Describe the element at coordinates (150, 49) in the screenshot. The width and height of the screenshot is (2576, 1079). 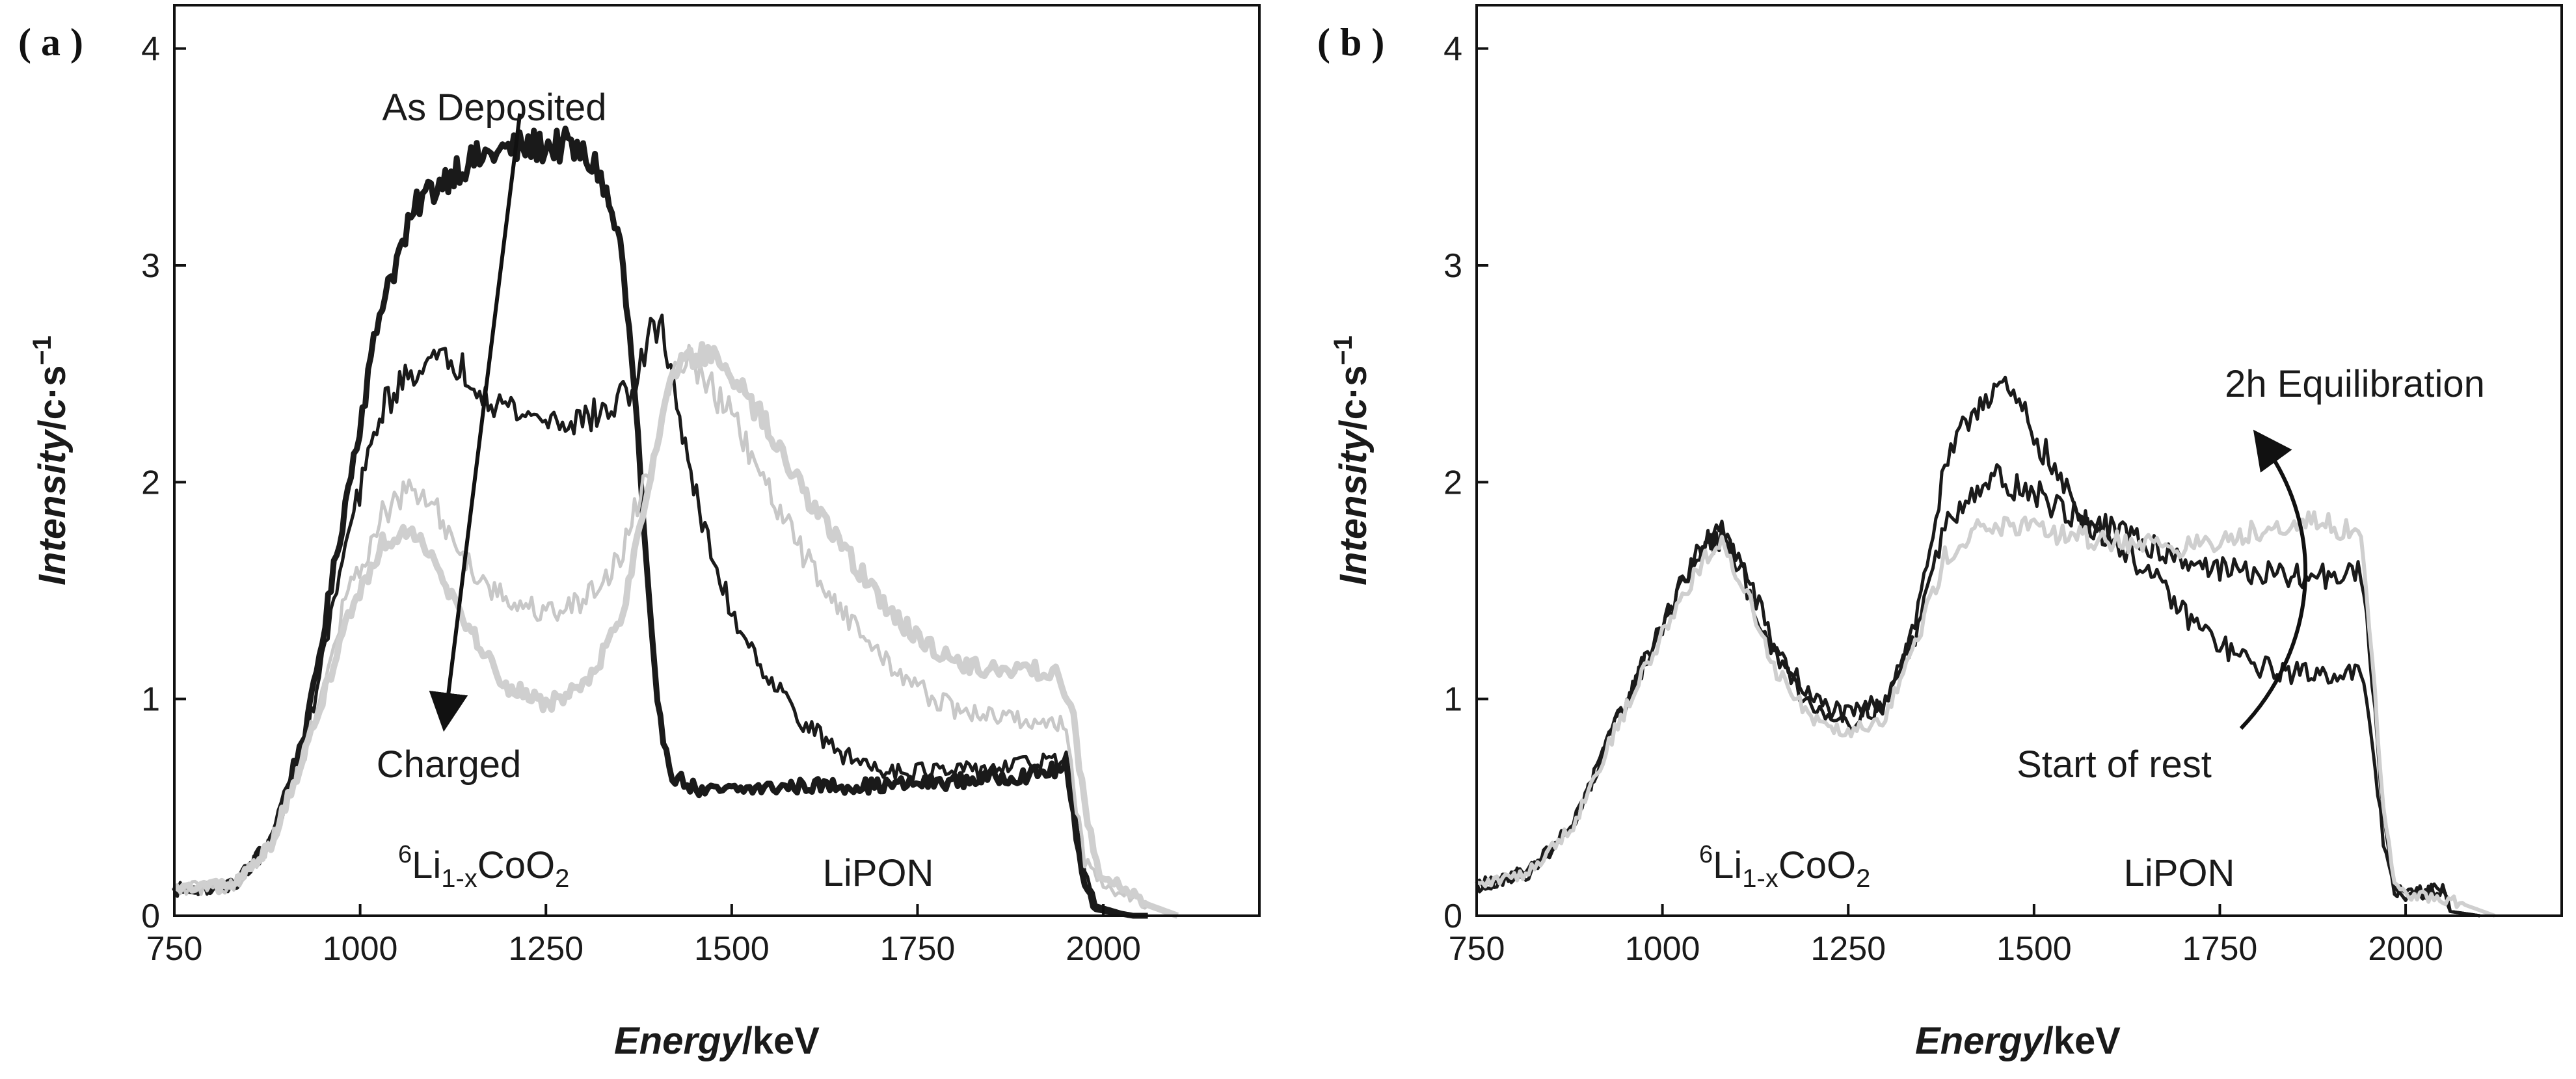
I see `panel-a-y-tick-label: 4` at that location.